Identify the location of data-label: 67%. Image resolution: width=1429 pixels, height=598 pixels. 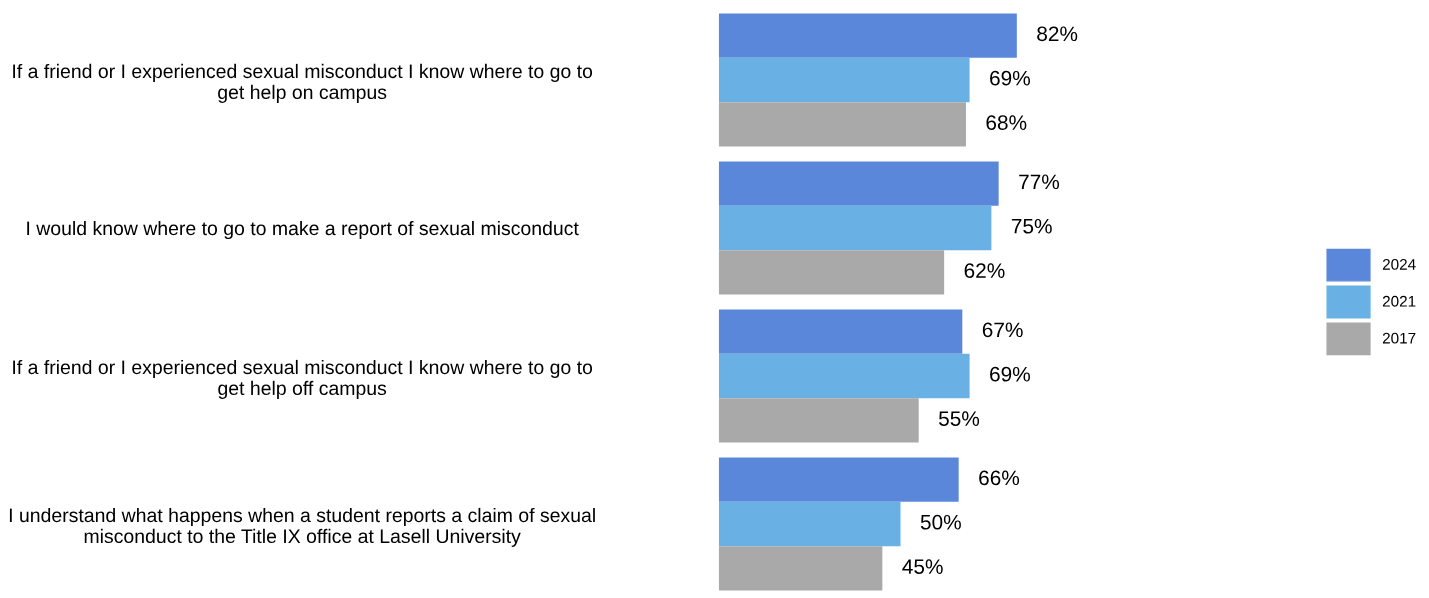
(1002, 330).